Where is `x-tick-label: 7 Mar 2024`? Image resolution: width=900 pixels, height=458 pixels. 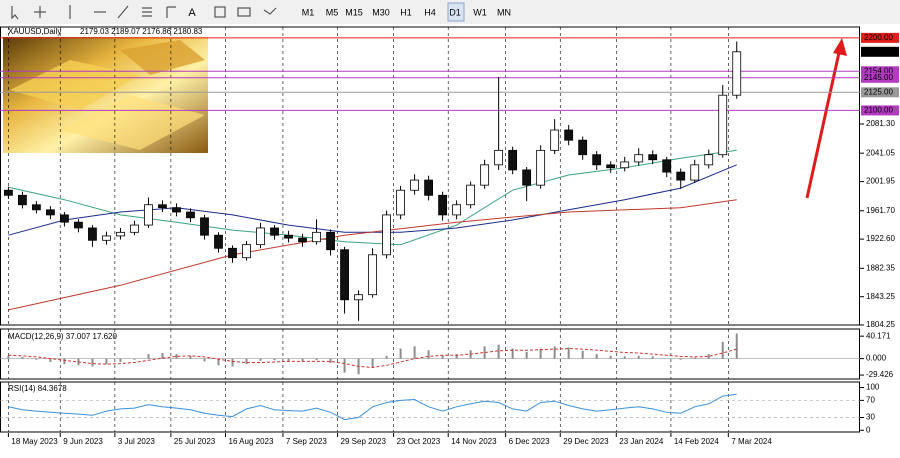 x-tick-label: 7 Mar 2024 is located at coordinates (751, 441).